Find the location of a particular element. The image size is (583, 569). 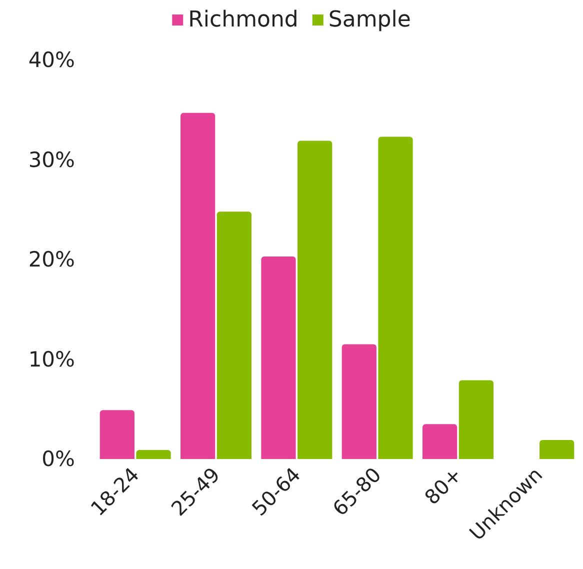

x-tick-label: 80+ is located at coordinates (443, 486).